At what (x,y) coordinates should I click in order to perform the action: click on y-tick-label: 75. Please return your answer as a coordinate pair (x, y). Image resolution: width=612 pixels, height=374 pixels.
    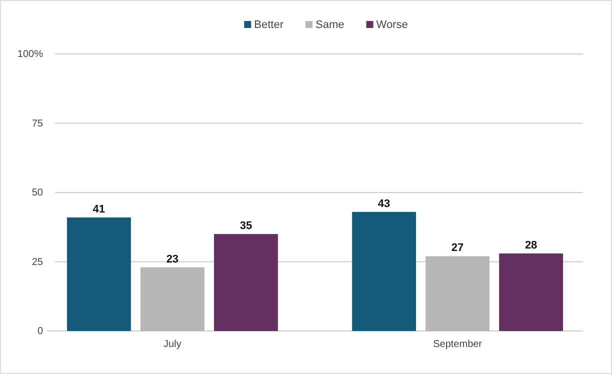
    Looking at the image, I should click on (38, 124).